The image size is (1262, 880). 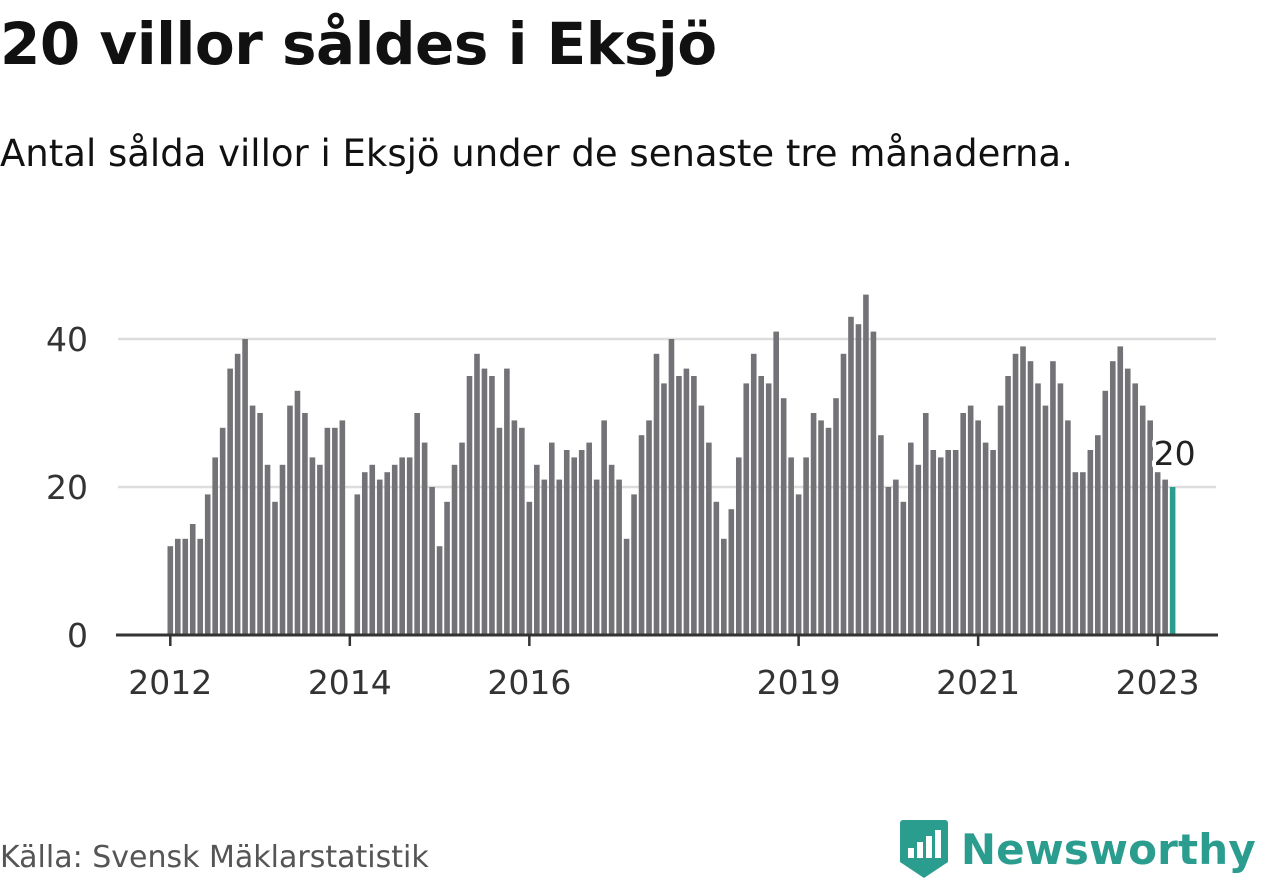 I want to click on x-tick-label-2016: 2016, so click(x=529, y=682).